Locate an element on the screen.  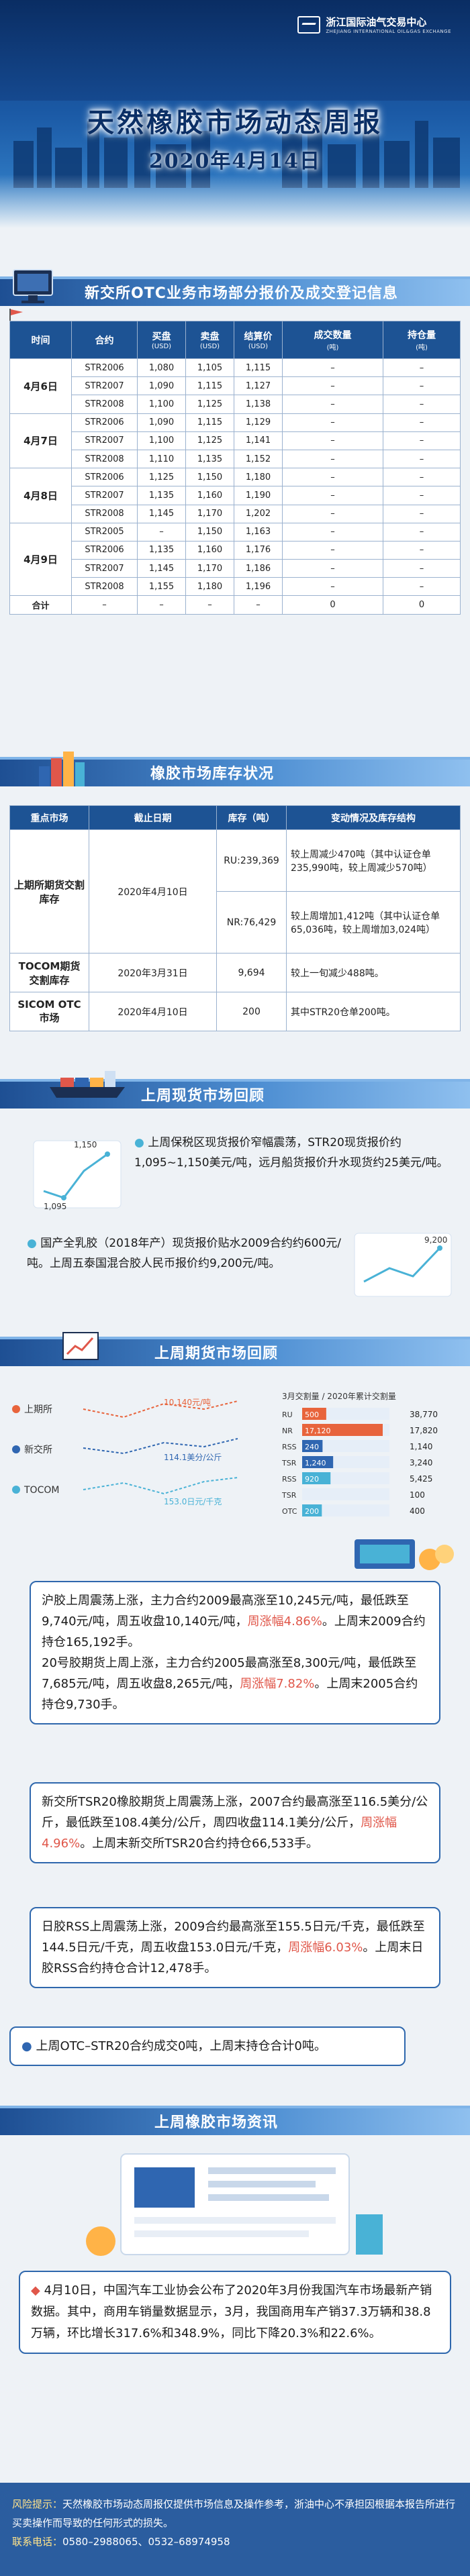
cell-a: 1,125 is located at coordinates (209, 440).